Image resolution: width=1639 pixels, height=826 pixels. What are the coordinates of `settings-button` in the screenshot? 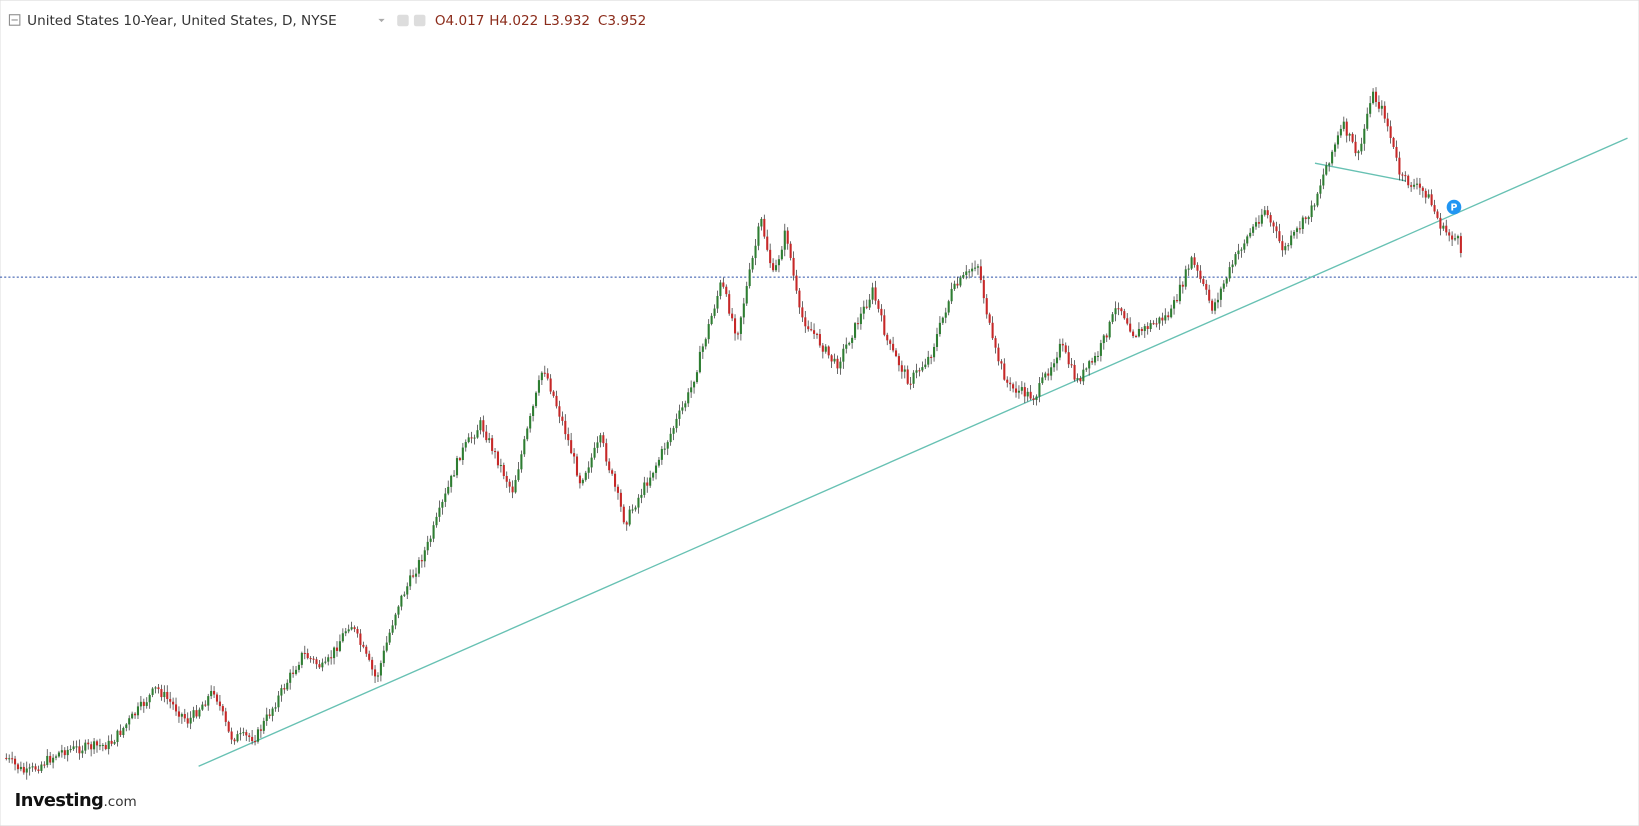 It's located at (419, 20).